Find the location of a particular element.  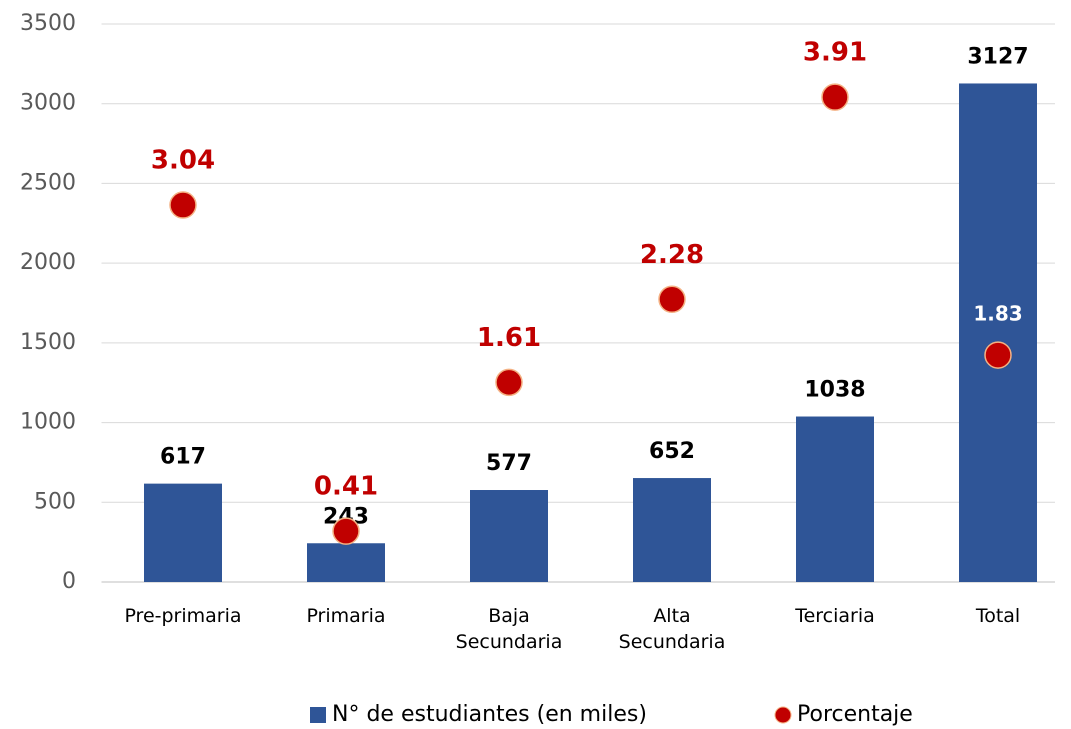

value-label: 577 is located at coordinates (509, 463).